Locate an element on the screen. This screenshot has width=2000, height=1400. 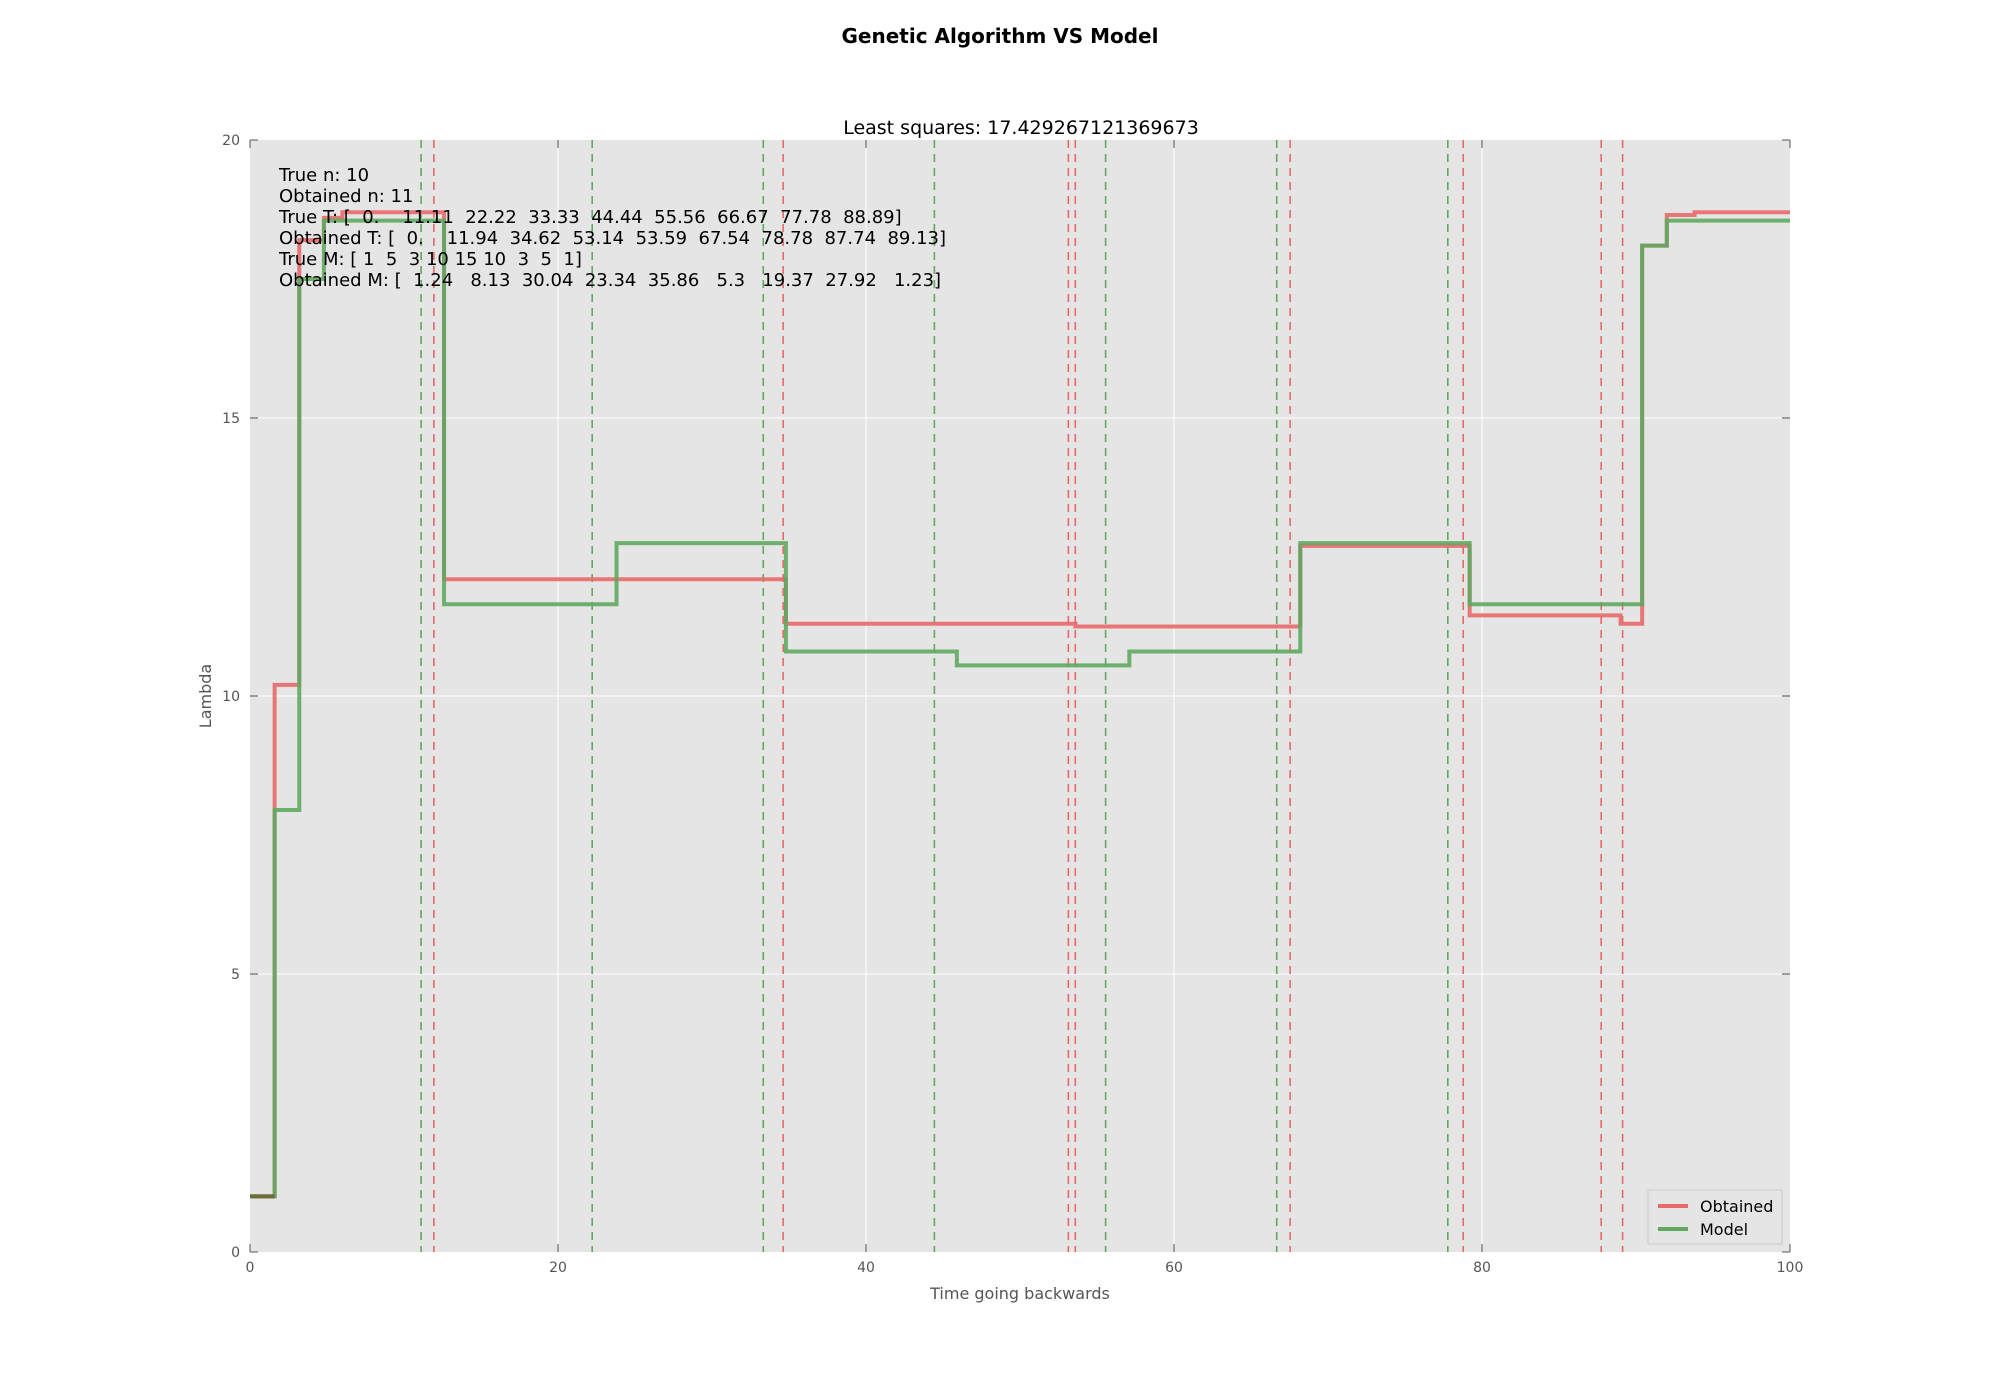
y-tick-label: 15 is located at coordinates (231, 419).